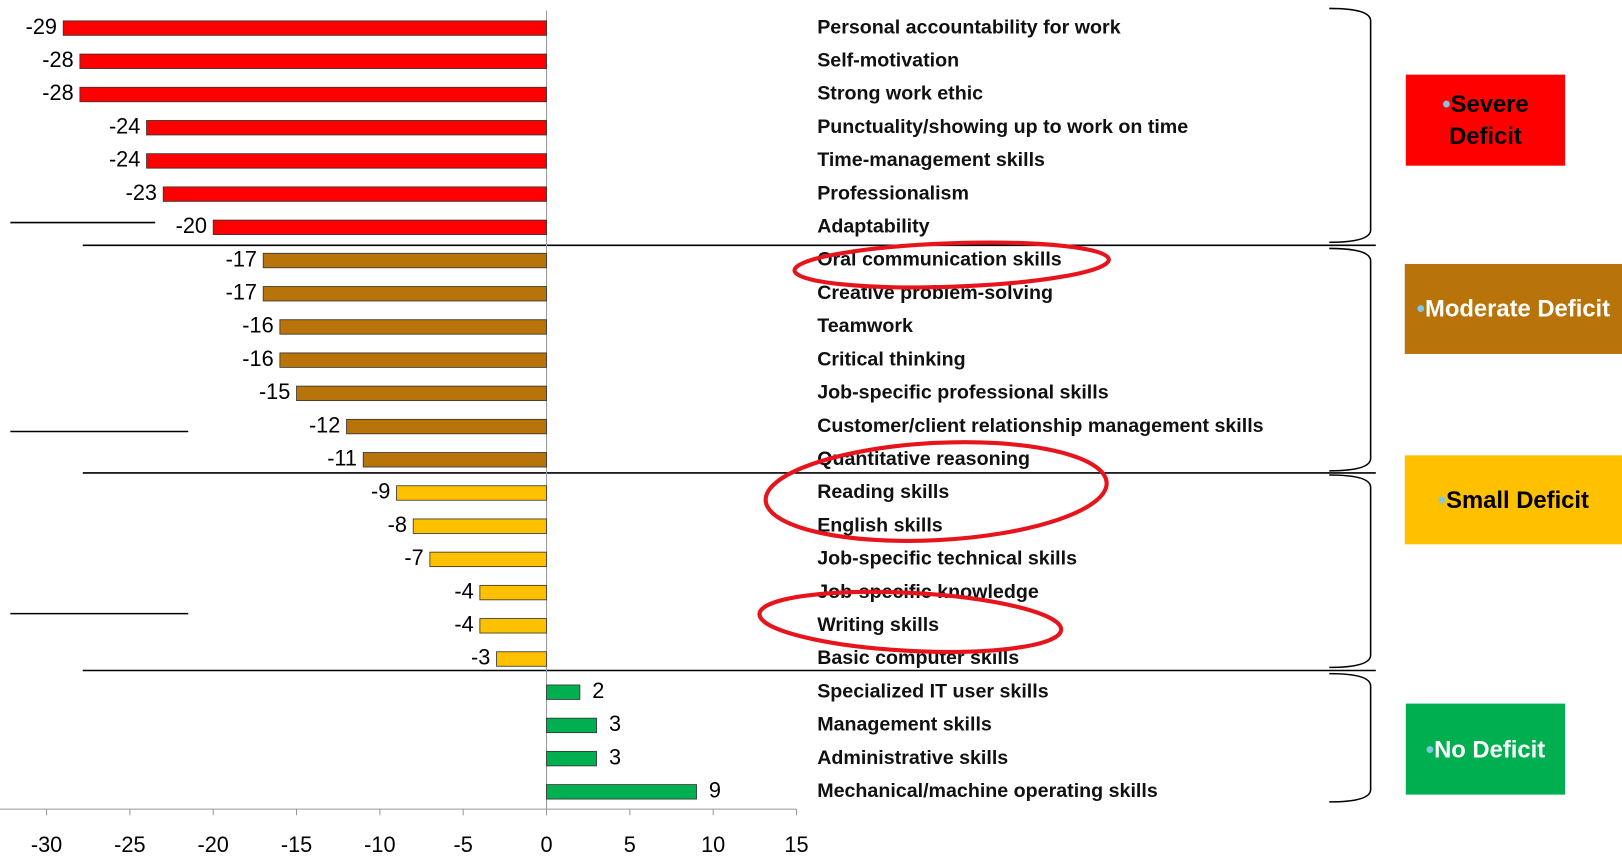 The width and height of the screenshot is (1622, 861). Describe the element at coordinates (891, 359) in the screenshot. I see `category-label: Critical thinking` at that location.